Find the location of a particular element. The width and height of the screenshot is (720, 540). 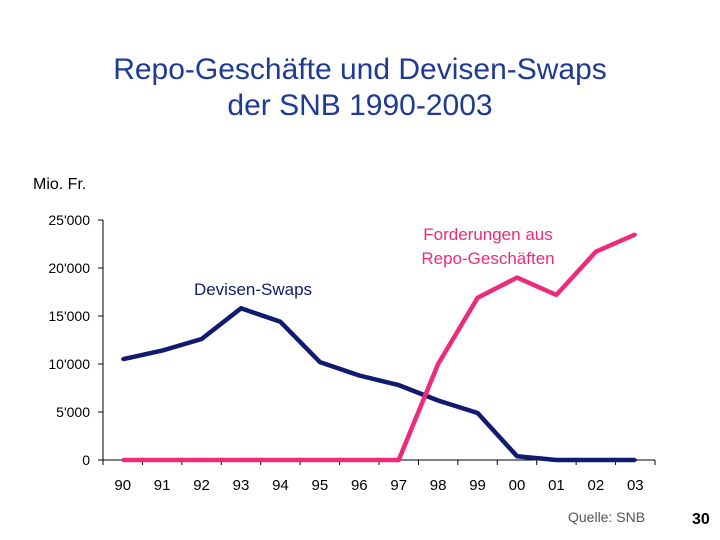

y-tick-label: 15'000 is located at coordinates (69, 316).